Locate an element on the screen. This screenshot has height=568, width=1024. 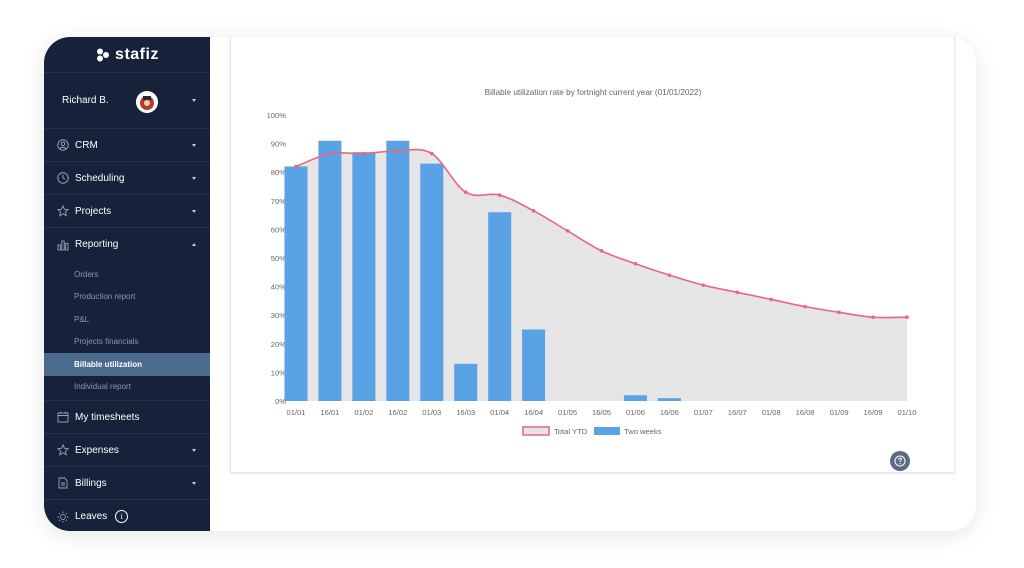
x-tick-label: 01/10 is located at coordinates (906, 412).